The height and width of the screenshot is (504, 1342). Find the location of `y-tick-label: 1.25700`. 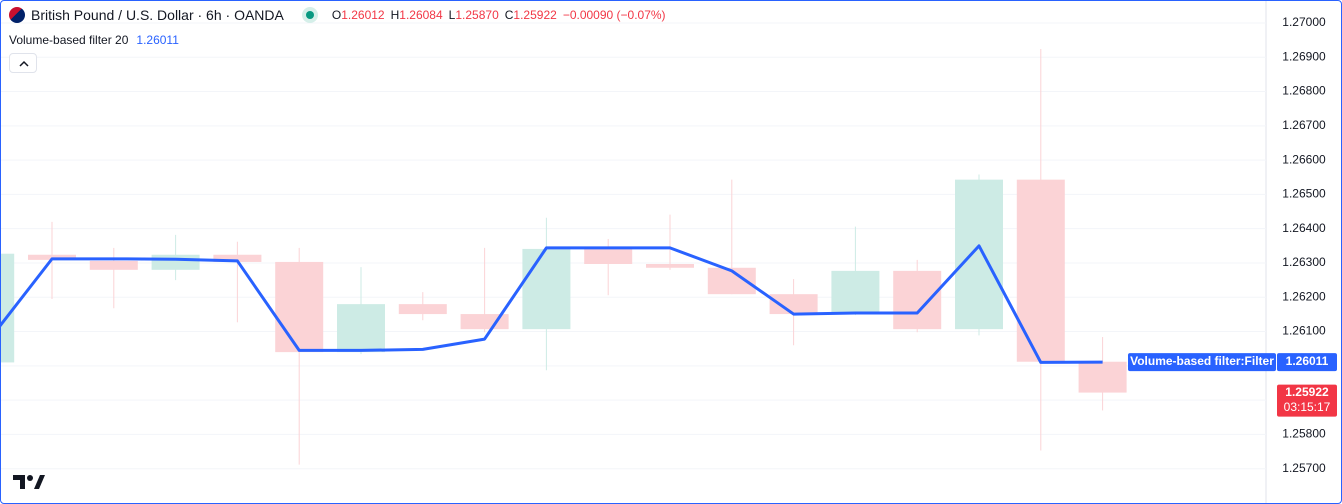

y-tick-label: 1.25700 is located at coordinates (1304, 468).